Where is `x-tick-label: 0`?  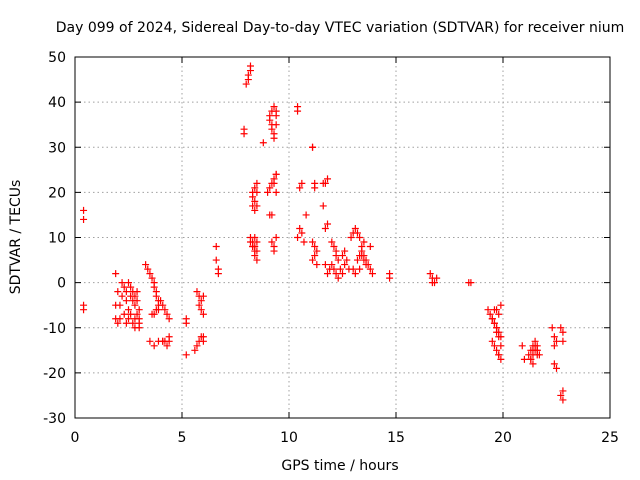
x-tick-label: 0 is located at coordinates (75, 438).